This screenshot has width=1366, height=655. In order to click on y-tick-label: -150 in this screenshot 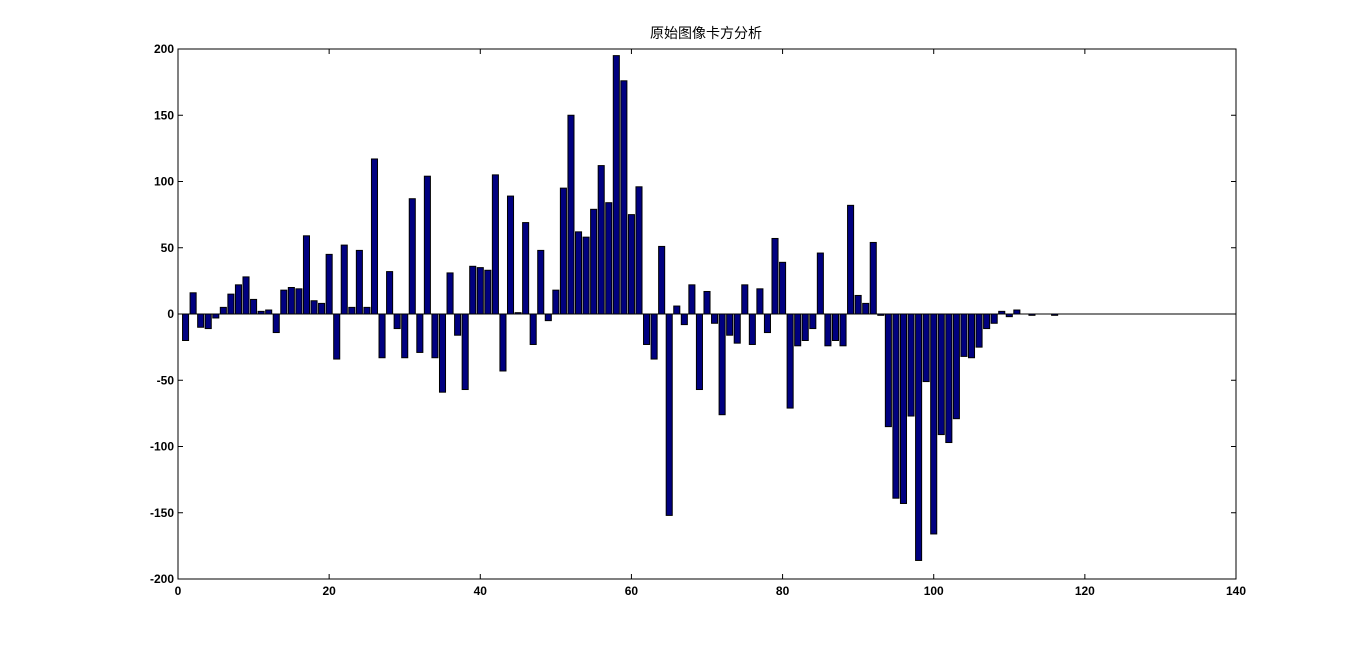, I will do `click(162, 513)`.